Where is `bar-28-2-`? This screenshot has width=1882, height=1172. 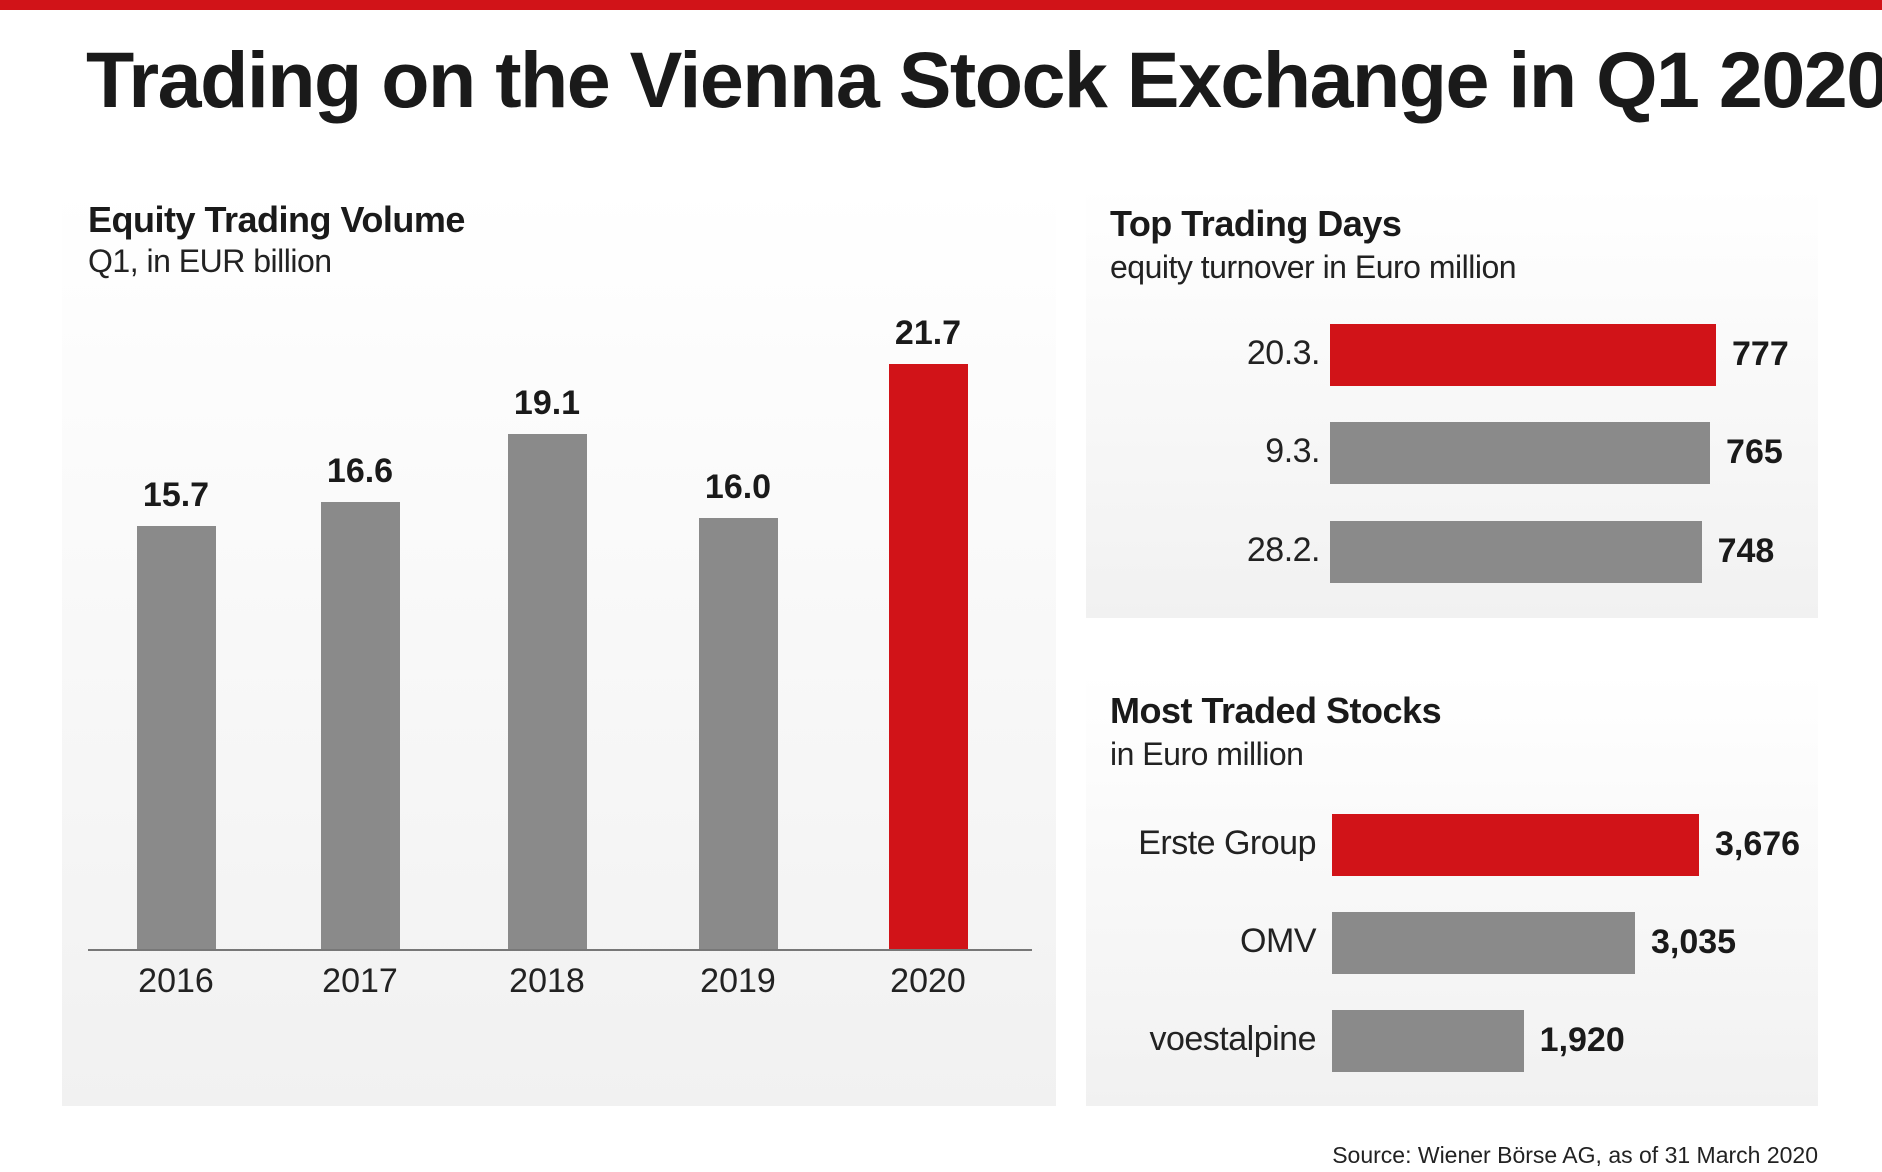 bar-28-2- is located at coordinates (1516, 552).